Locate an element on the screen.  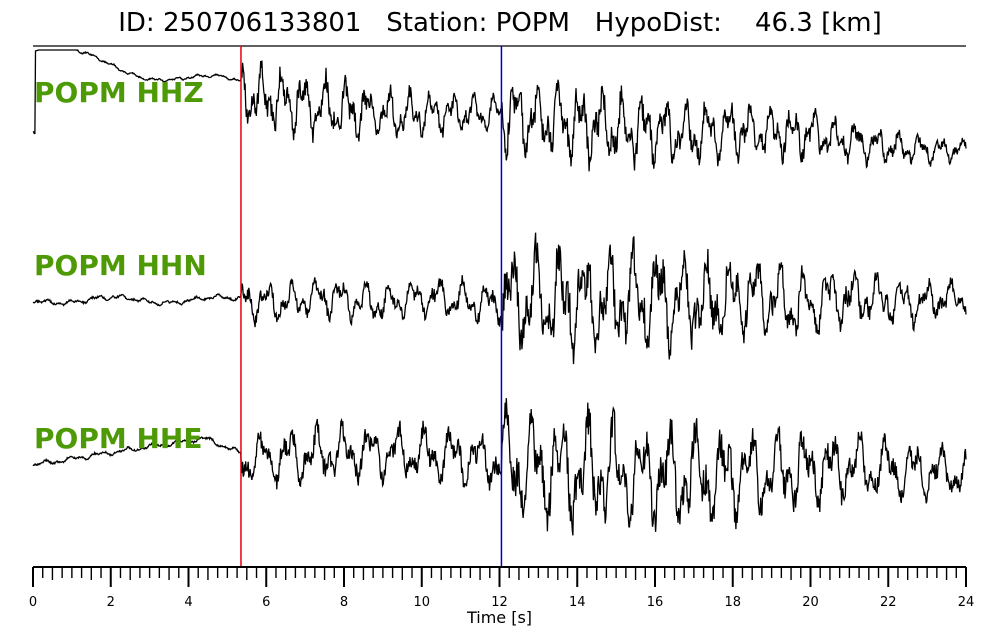
trace-labels-group: POPM HHZ POPM HHN POPM HHE is located at coordinates (120, 265).